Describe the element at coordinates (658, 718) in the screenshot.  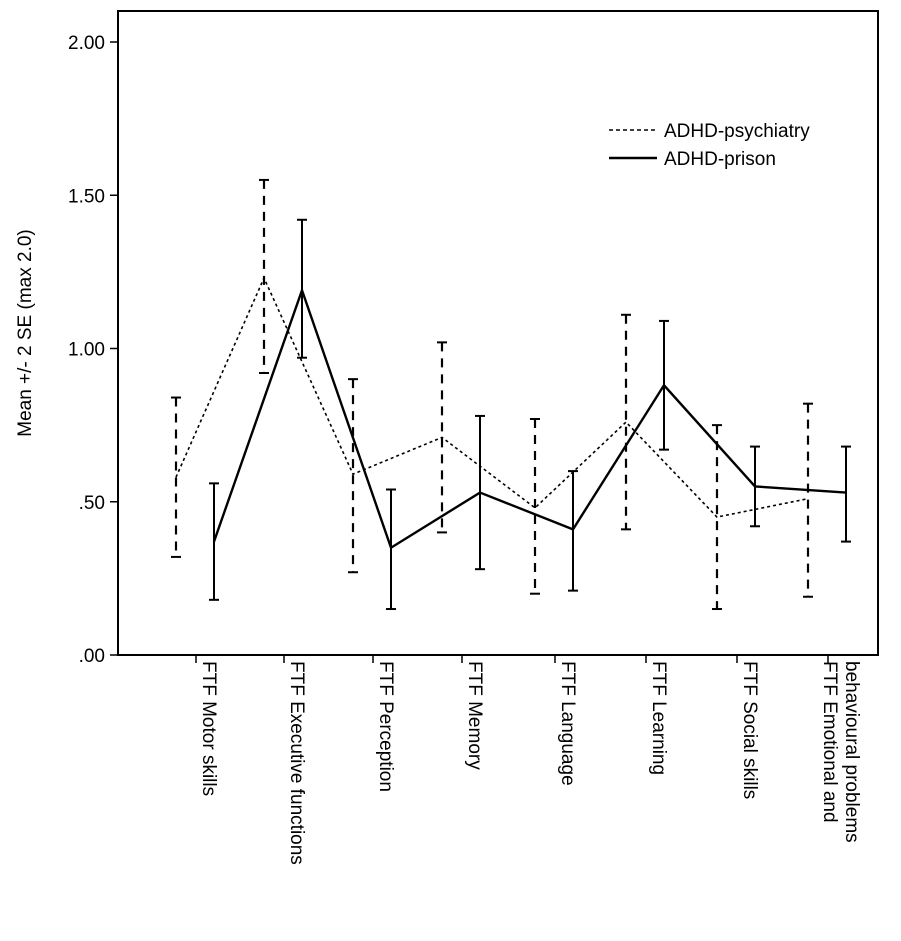
I see `x-category-label: FTF Learning` at that location.